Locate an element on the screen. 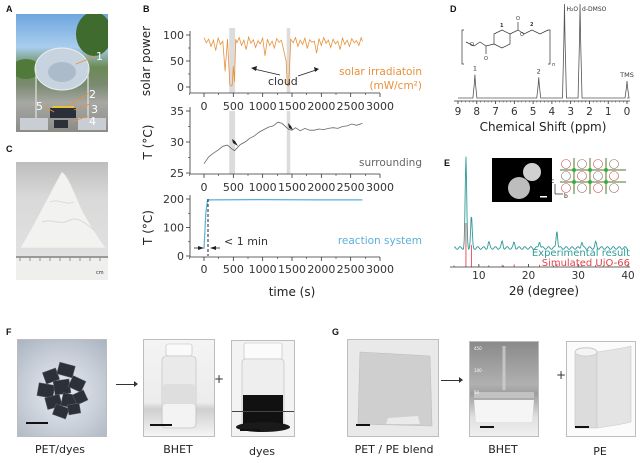  repeat-n-label: n is located at coordinates (553, 65).